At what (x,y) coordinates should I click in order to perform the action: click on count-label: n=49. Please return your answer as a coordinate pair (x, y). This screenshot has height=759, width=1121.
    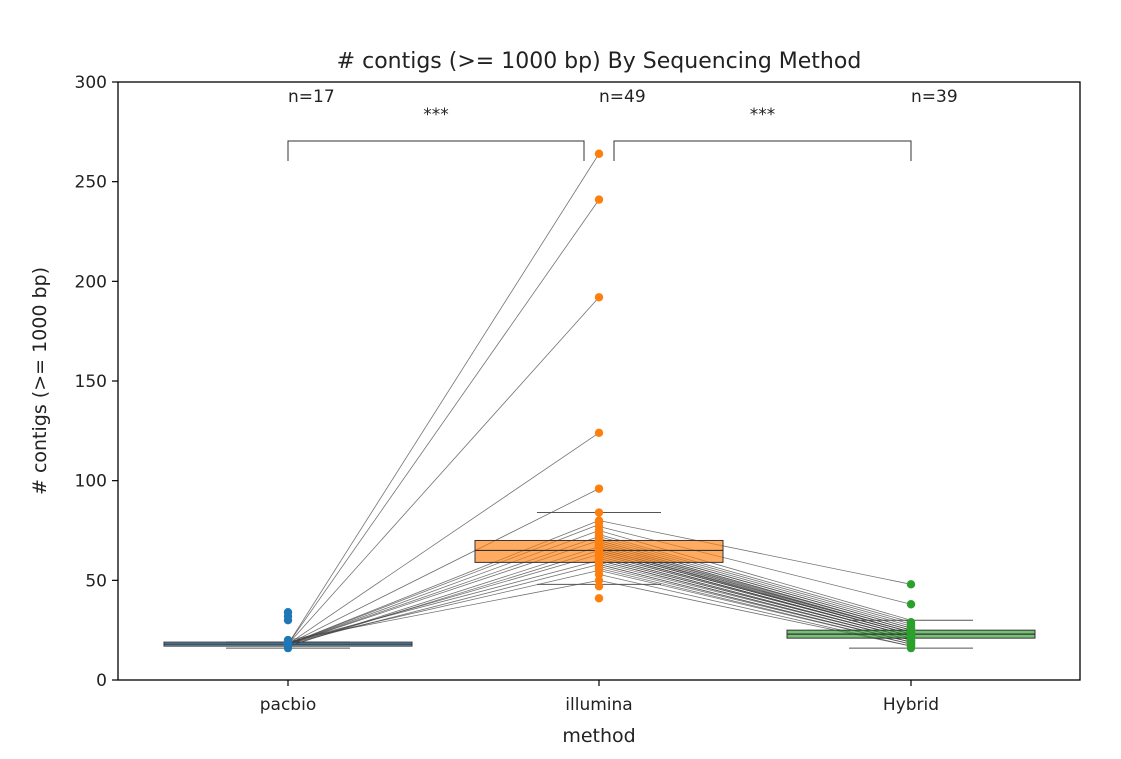
    Looking at the image, I should click on (622, 97).